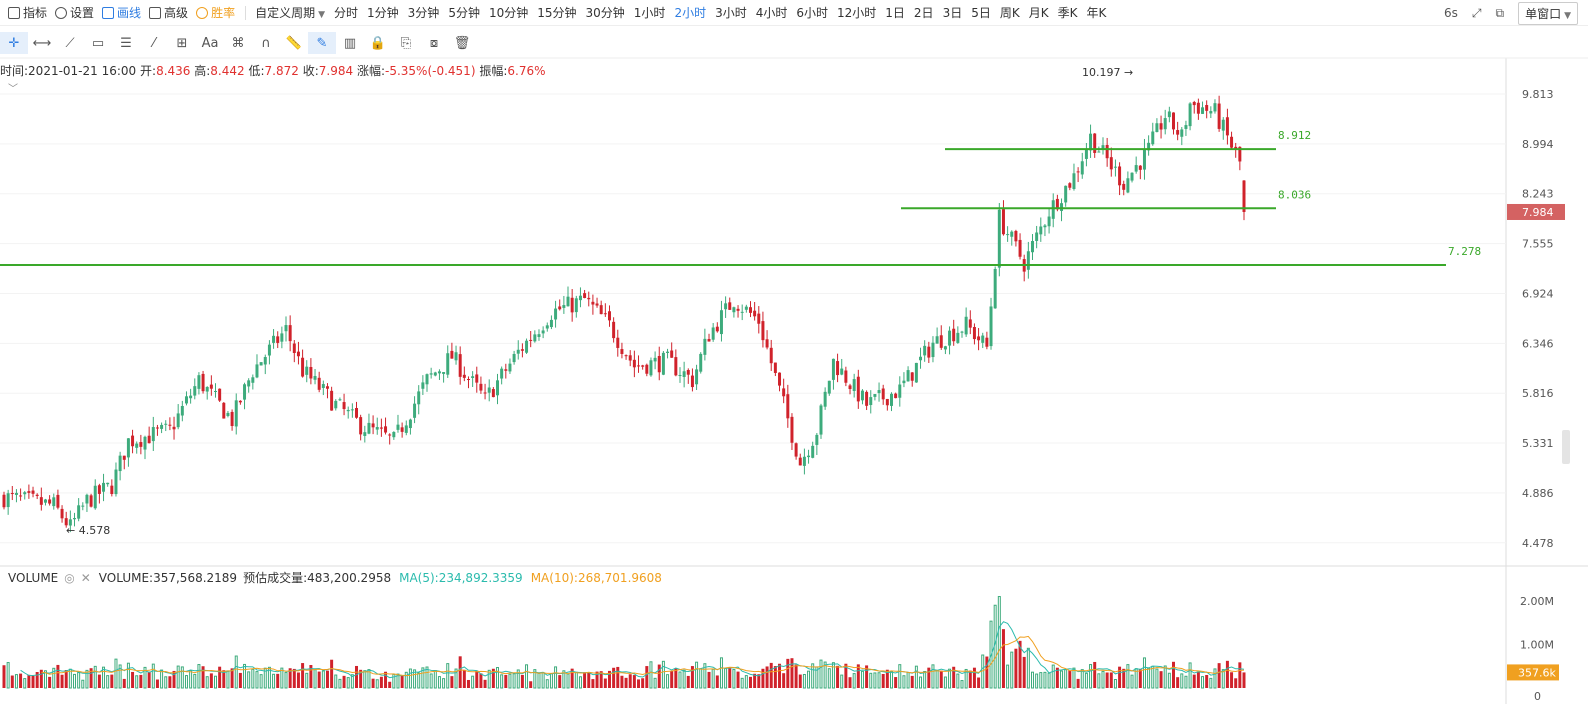 Image resolution: width=1588 pixels, height=704 pixels. Describe the element at coordinates (1096, 13) in the screenshot. I see `period-20: 年K` at that location.